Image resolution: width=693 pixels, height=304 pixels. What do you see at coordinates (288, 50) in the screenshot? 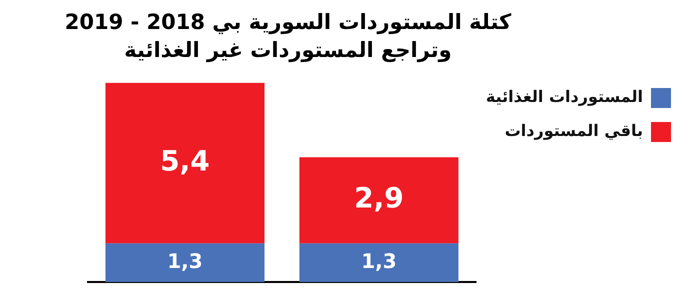
I see `chart-subtitle: وتراجع المستوردات غير الغذائية` at bounding box center [288, 50].